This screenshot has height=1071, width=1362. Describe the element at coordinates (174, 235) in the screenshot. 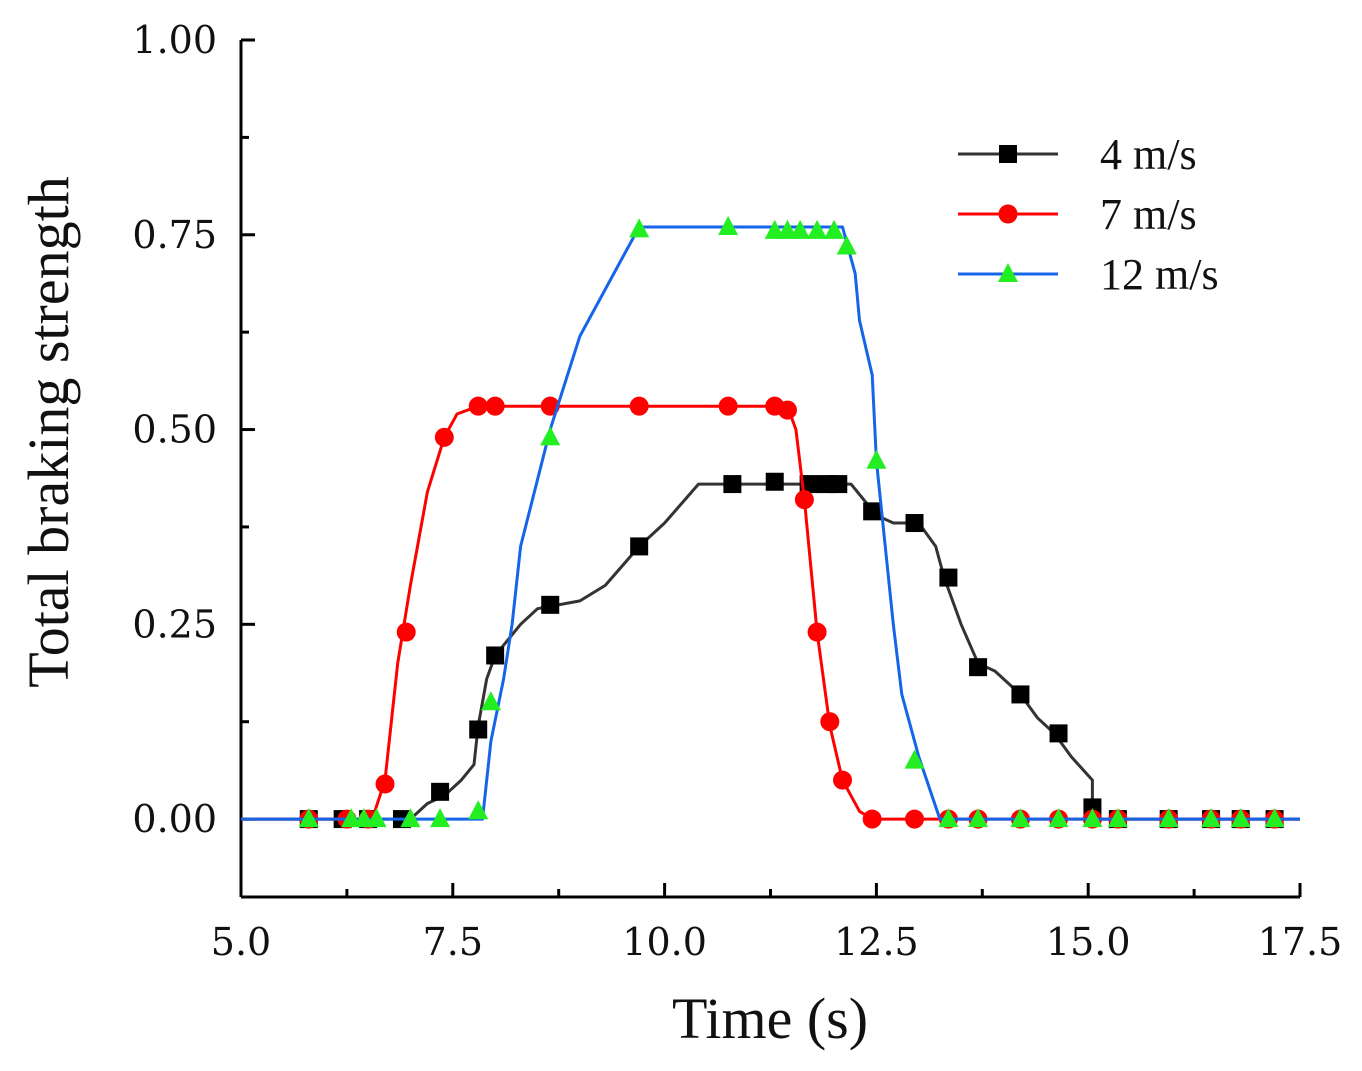

I see `y-tick-label: 0.75` at that location.